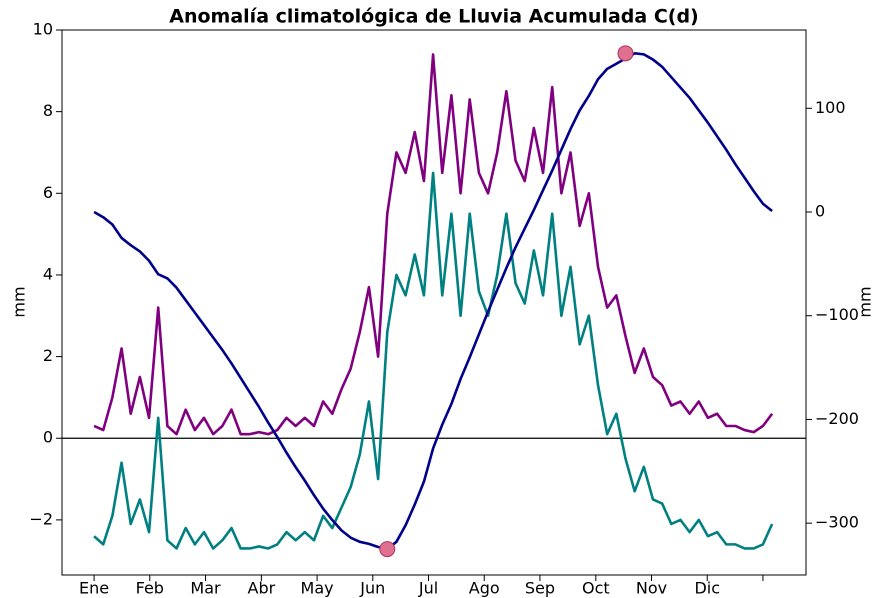  Describe the element at coordinates (707, 588) in the screenshot. I see `x-tick-label: Dic` at that location.